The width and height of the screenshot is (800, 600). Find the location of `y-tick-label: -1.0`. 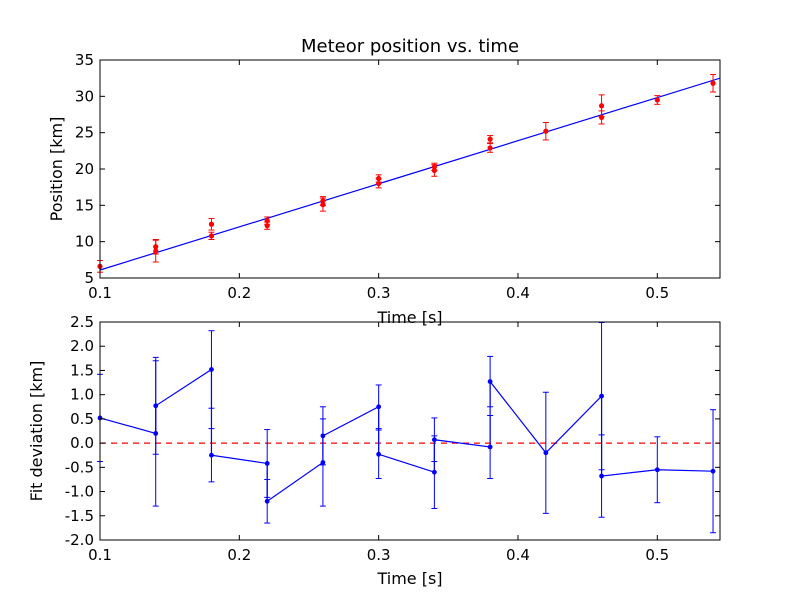

y-tick-label: -1.0 is located at coordinates (79, 492).